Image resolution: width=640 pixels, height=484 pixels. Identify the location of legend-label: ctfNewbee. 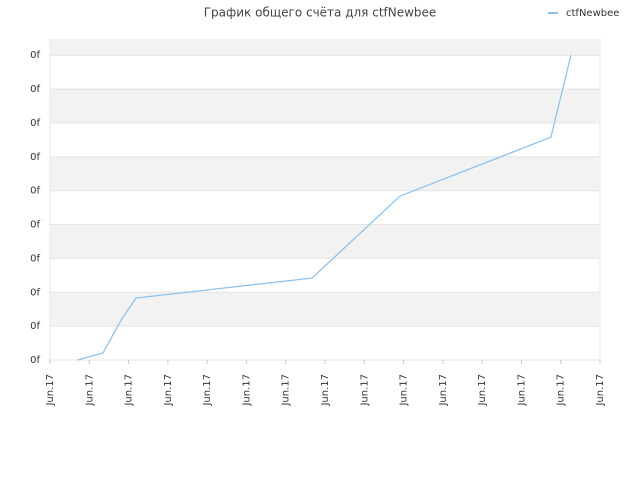
(592, 13).